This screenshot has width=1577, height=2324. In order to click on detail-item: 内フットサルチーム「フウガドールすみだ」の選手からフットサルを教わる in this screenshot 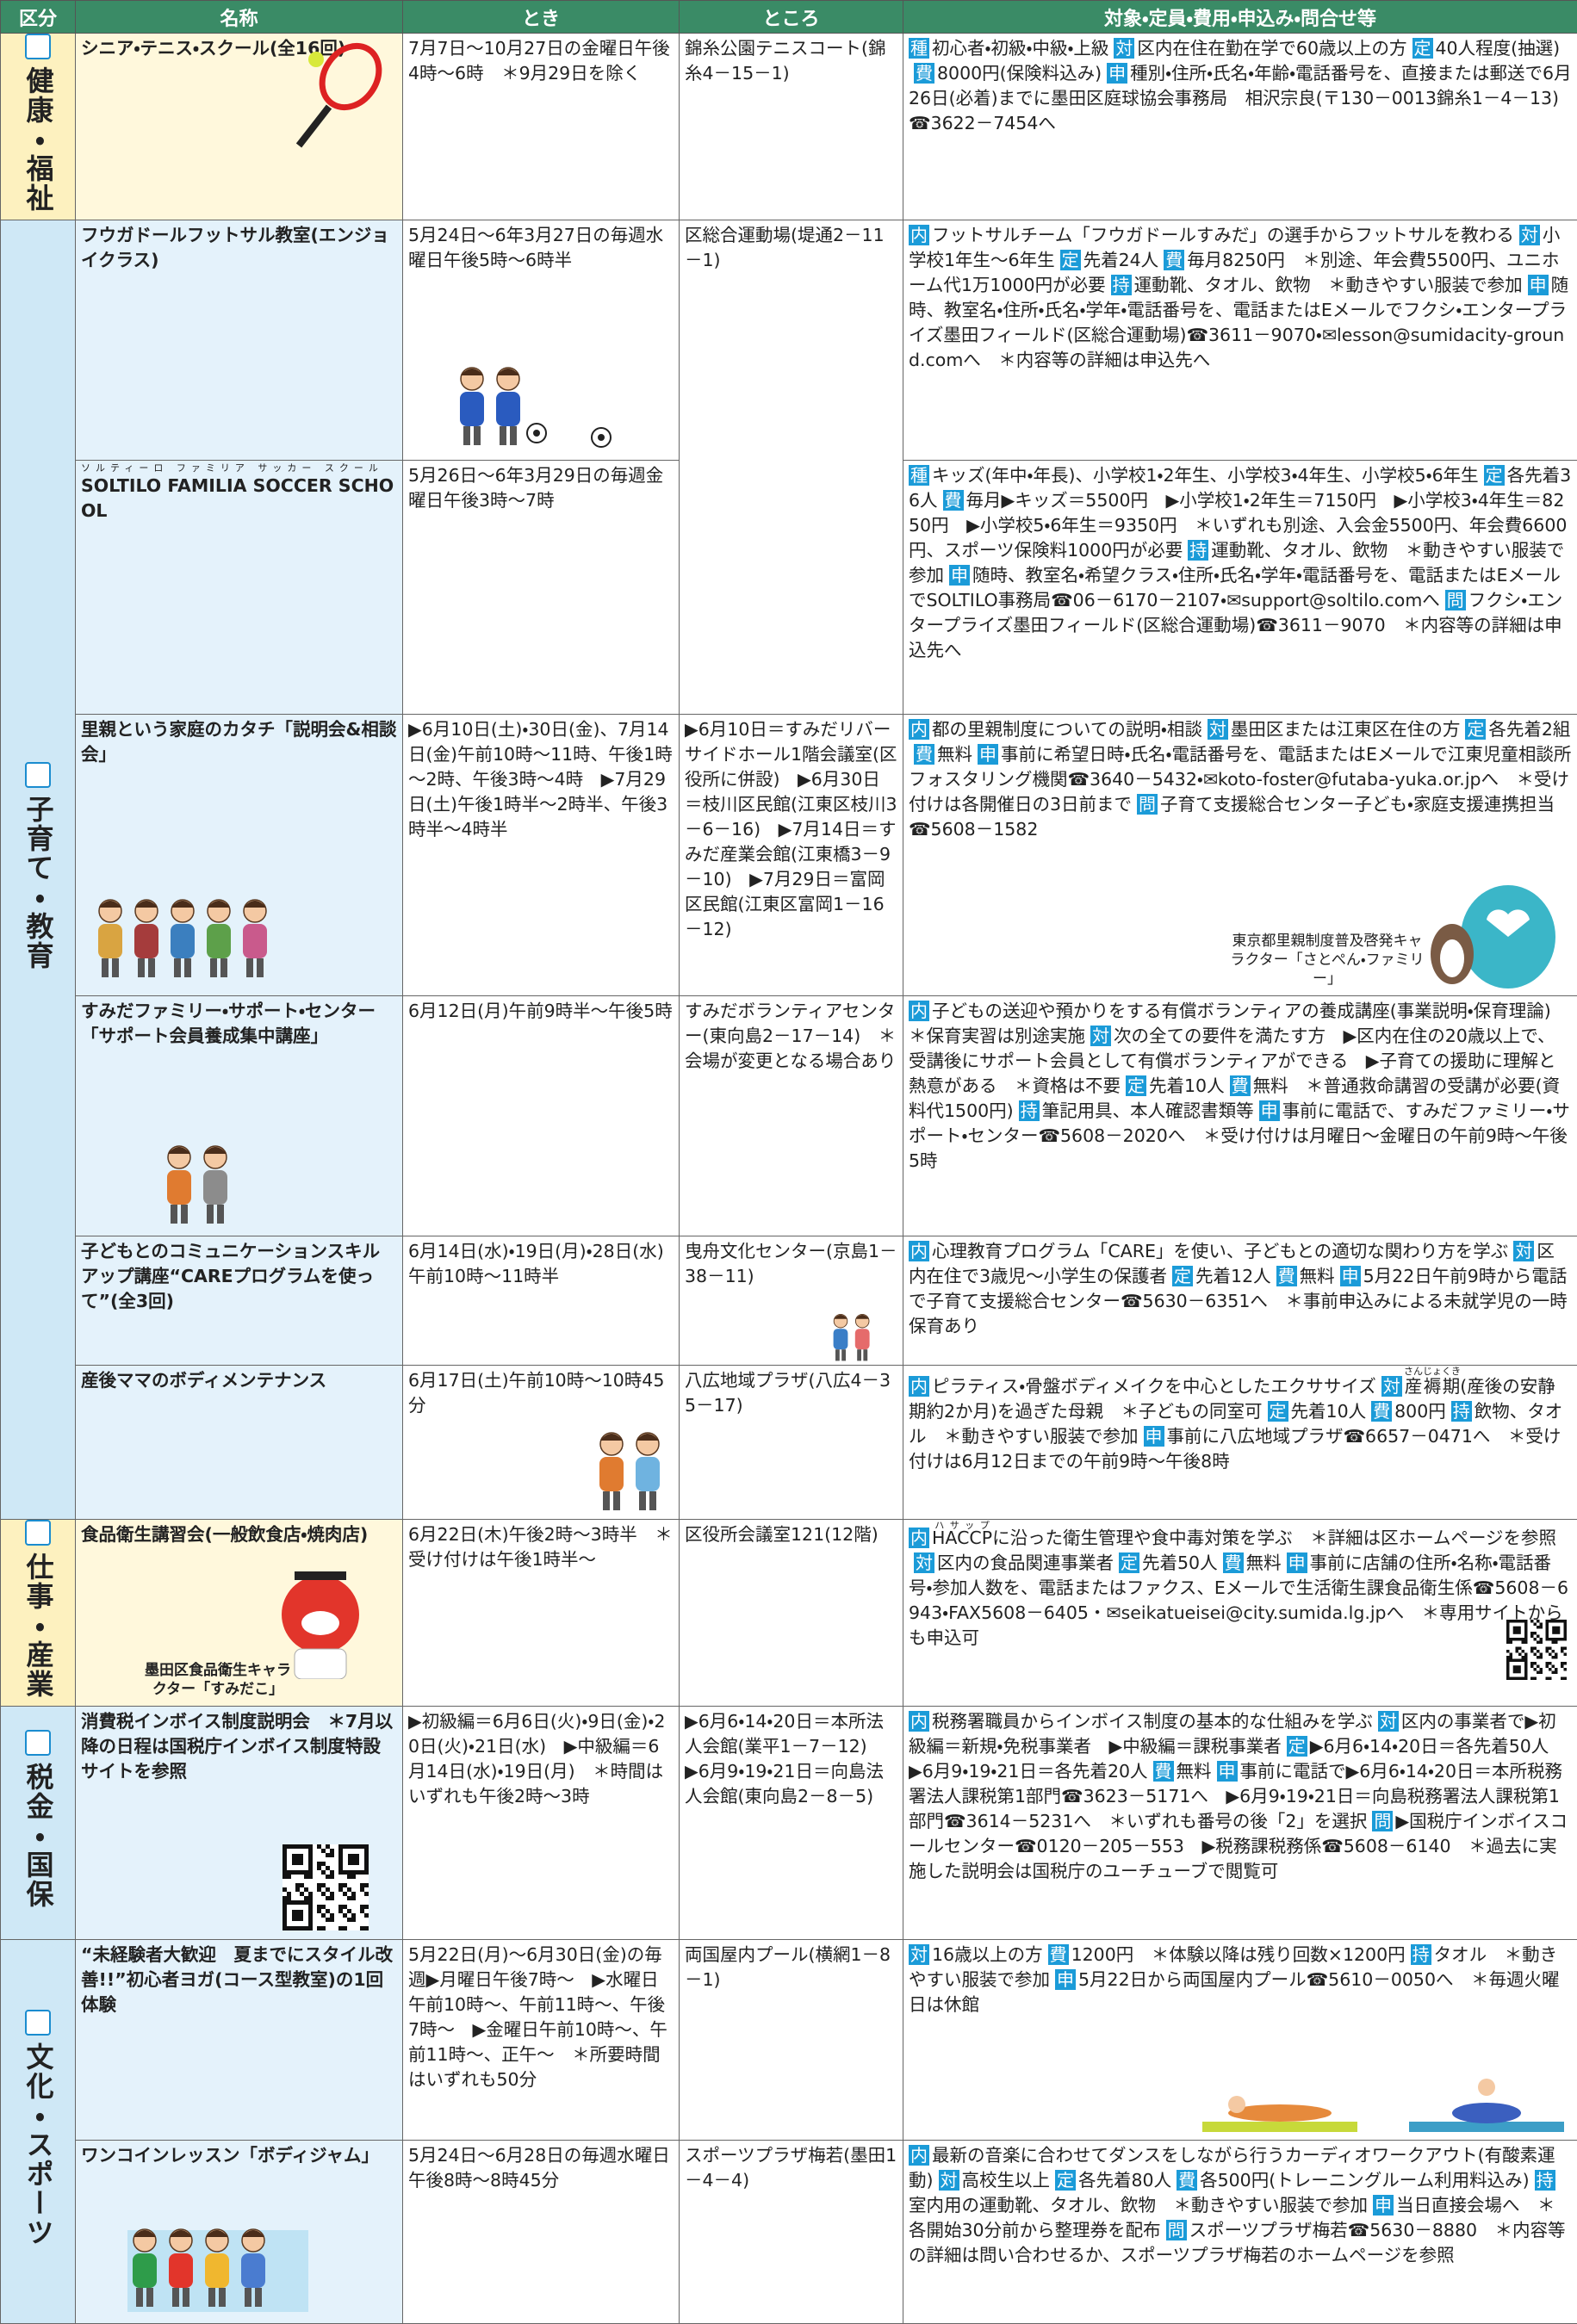, I will do `click(1211, 235)`.